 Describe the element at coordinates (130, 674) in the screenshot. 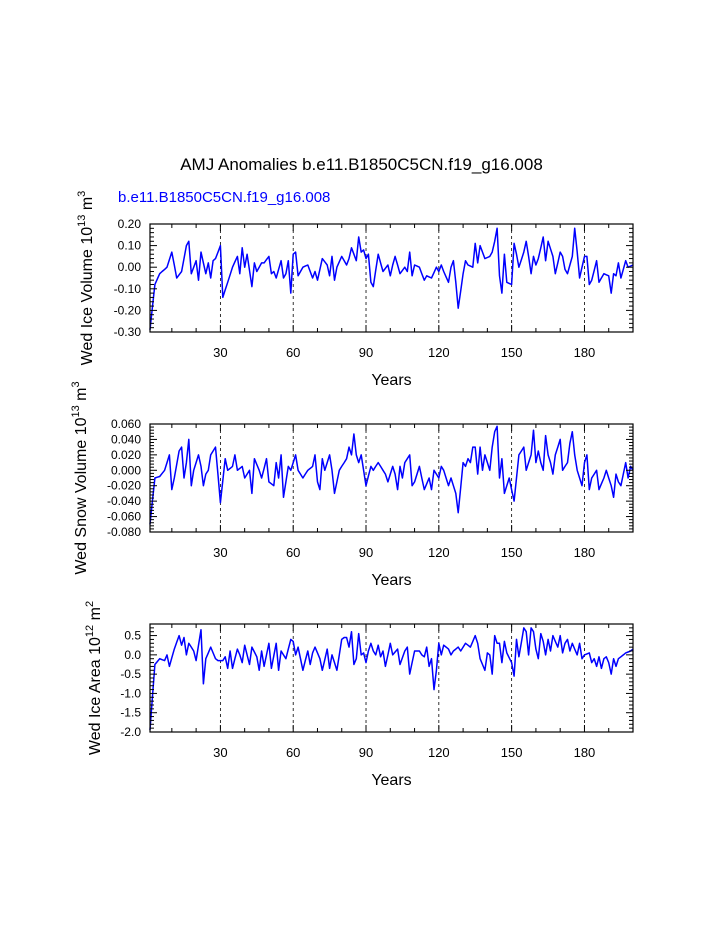

I see `y-tick-label: -0.5` at that location.